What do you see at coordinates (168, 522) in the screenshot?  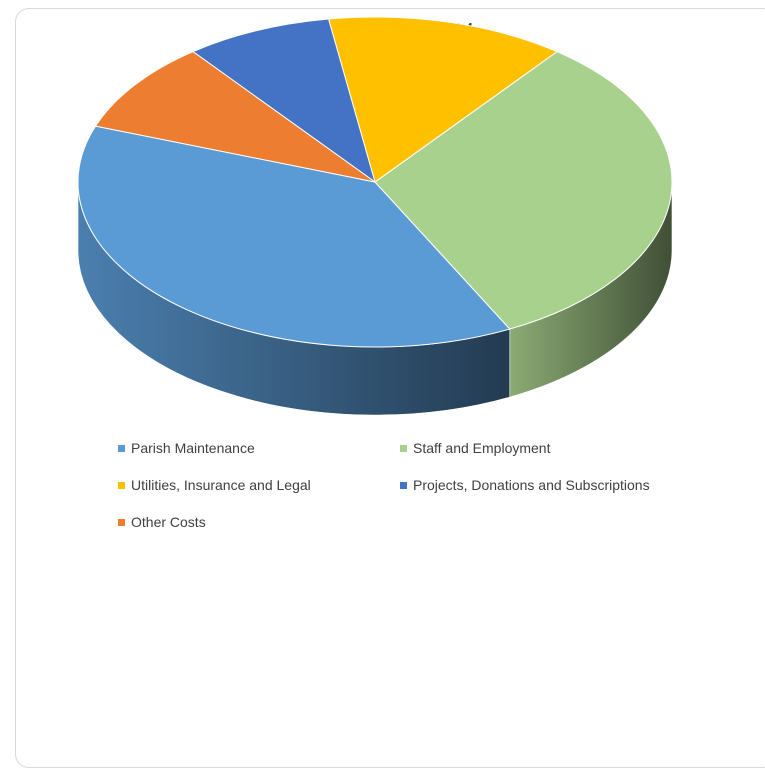 I see `legend-label: Other Costs` at bounding box center [168, 522].